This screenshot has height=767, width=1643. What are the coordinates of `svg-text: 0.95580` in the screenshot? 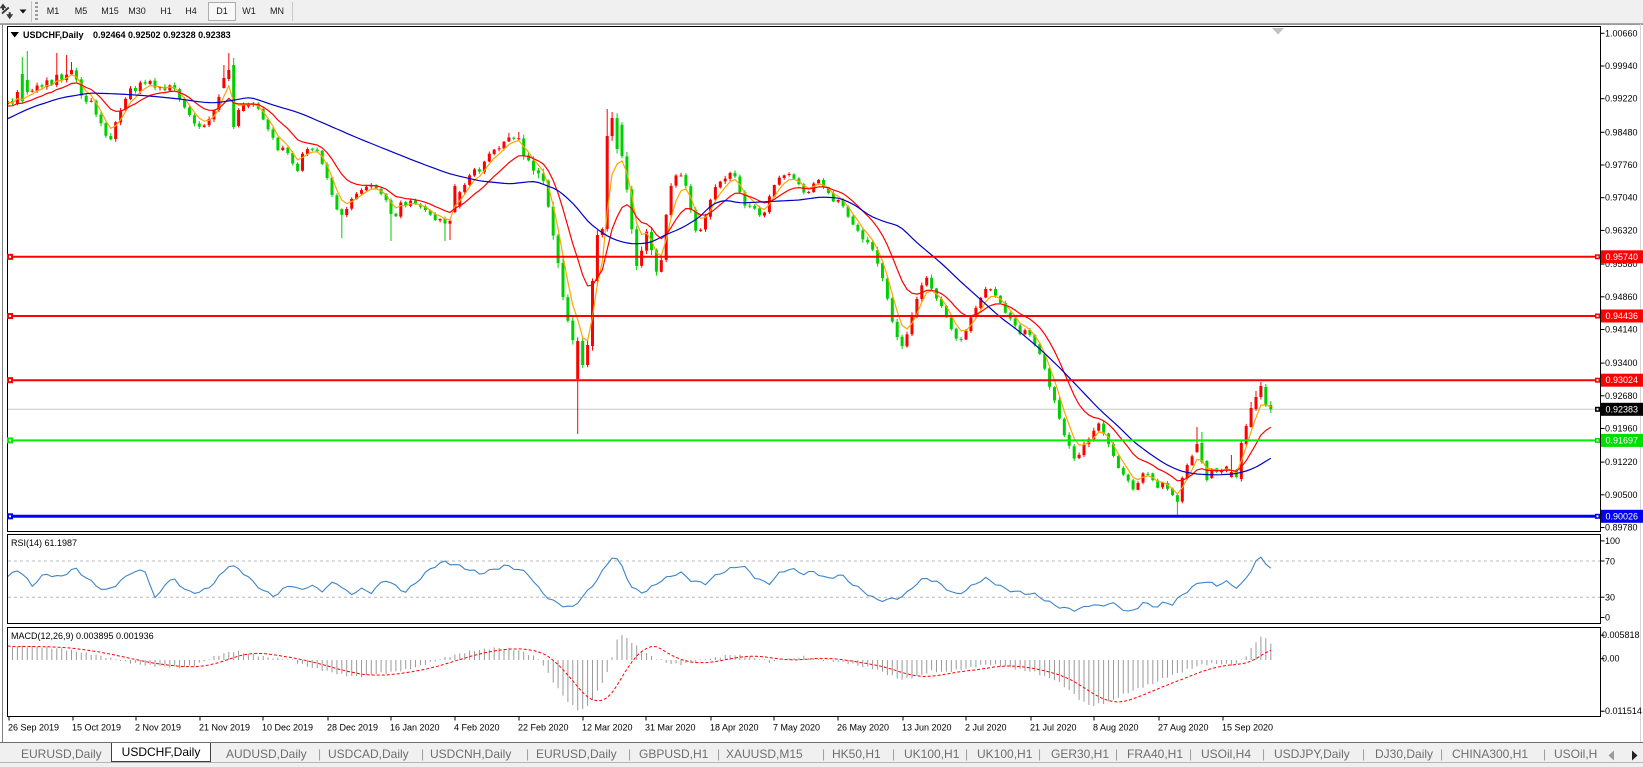 It's located at (1621, 264).